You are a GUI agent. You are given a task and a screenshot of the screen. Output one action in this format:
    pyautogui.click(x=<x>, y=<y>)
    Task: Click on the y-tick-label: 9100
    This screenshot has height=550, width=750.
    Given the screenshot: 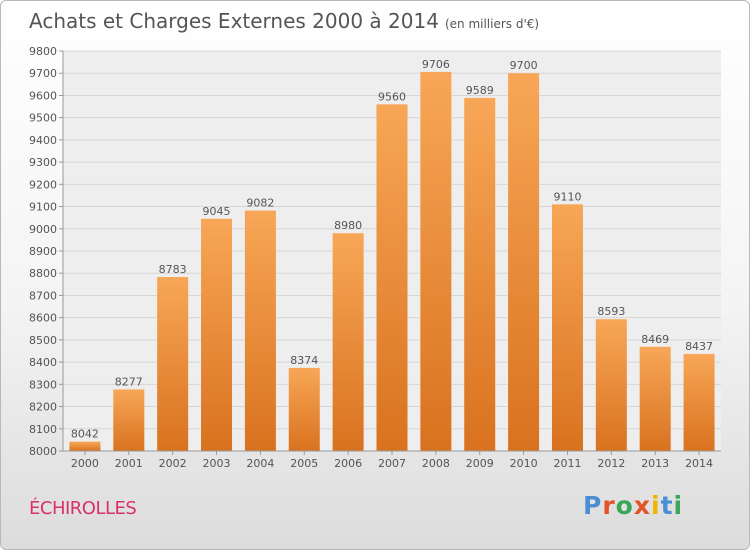 What is the action you would take?
    pyautogui.click(x=43, y=207)
    